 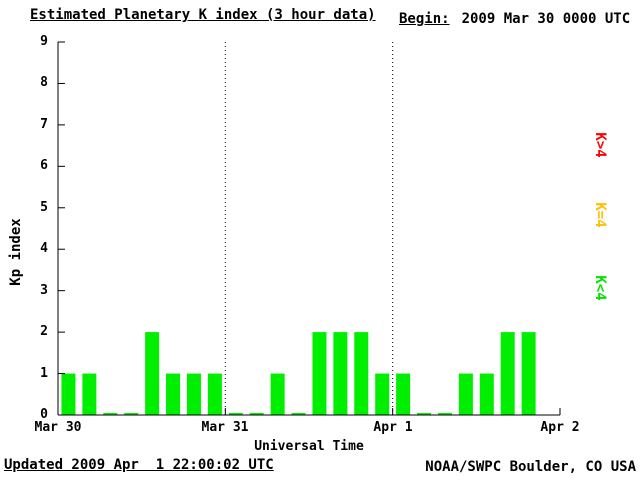 What do you see at coordinates (44, 124) in the screenshot?
I see `y-tick-7: 7` at bounding box center [44, 124].